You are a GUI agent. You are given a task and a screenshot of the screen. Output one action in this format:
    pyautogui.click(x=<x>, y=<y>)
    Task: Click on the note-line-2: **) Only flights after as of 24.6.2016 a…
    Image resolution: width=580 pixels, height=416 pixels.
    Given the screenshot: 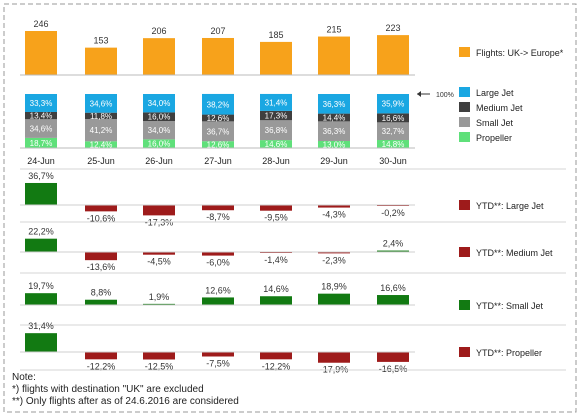 What is the action you would take?
    pyautogui.click(x=125, y=401)
    